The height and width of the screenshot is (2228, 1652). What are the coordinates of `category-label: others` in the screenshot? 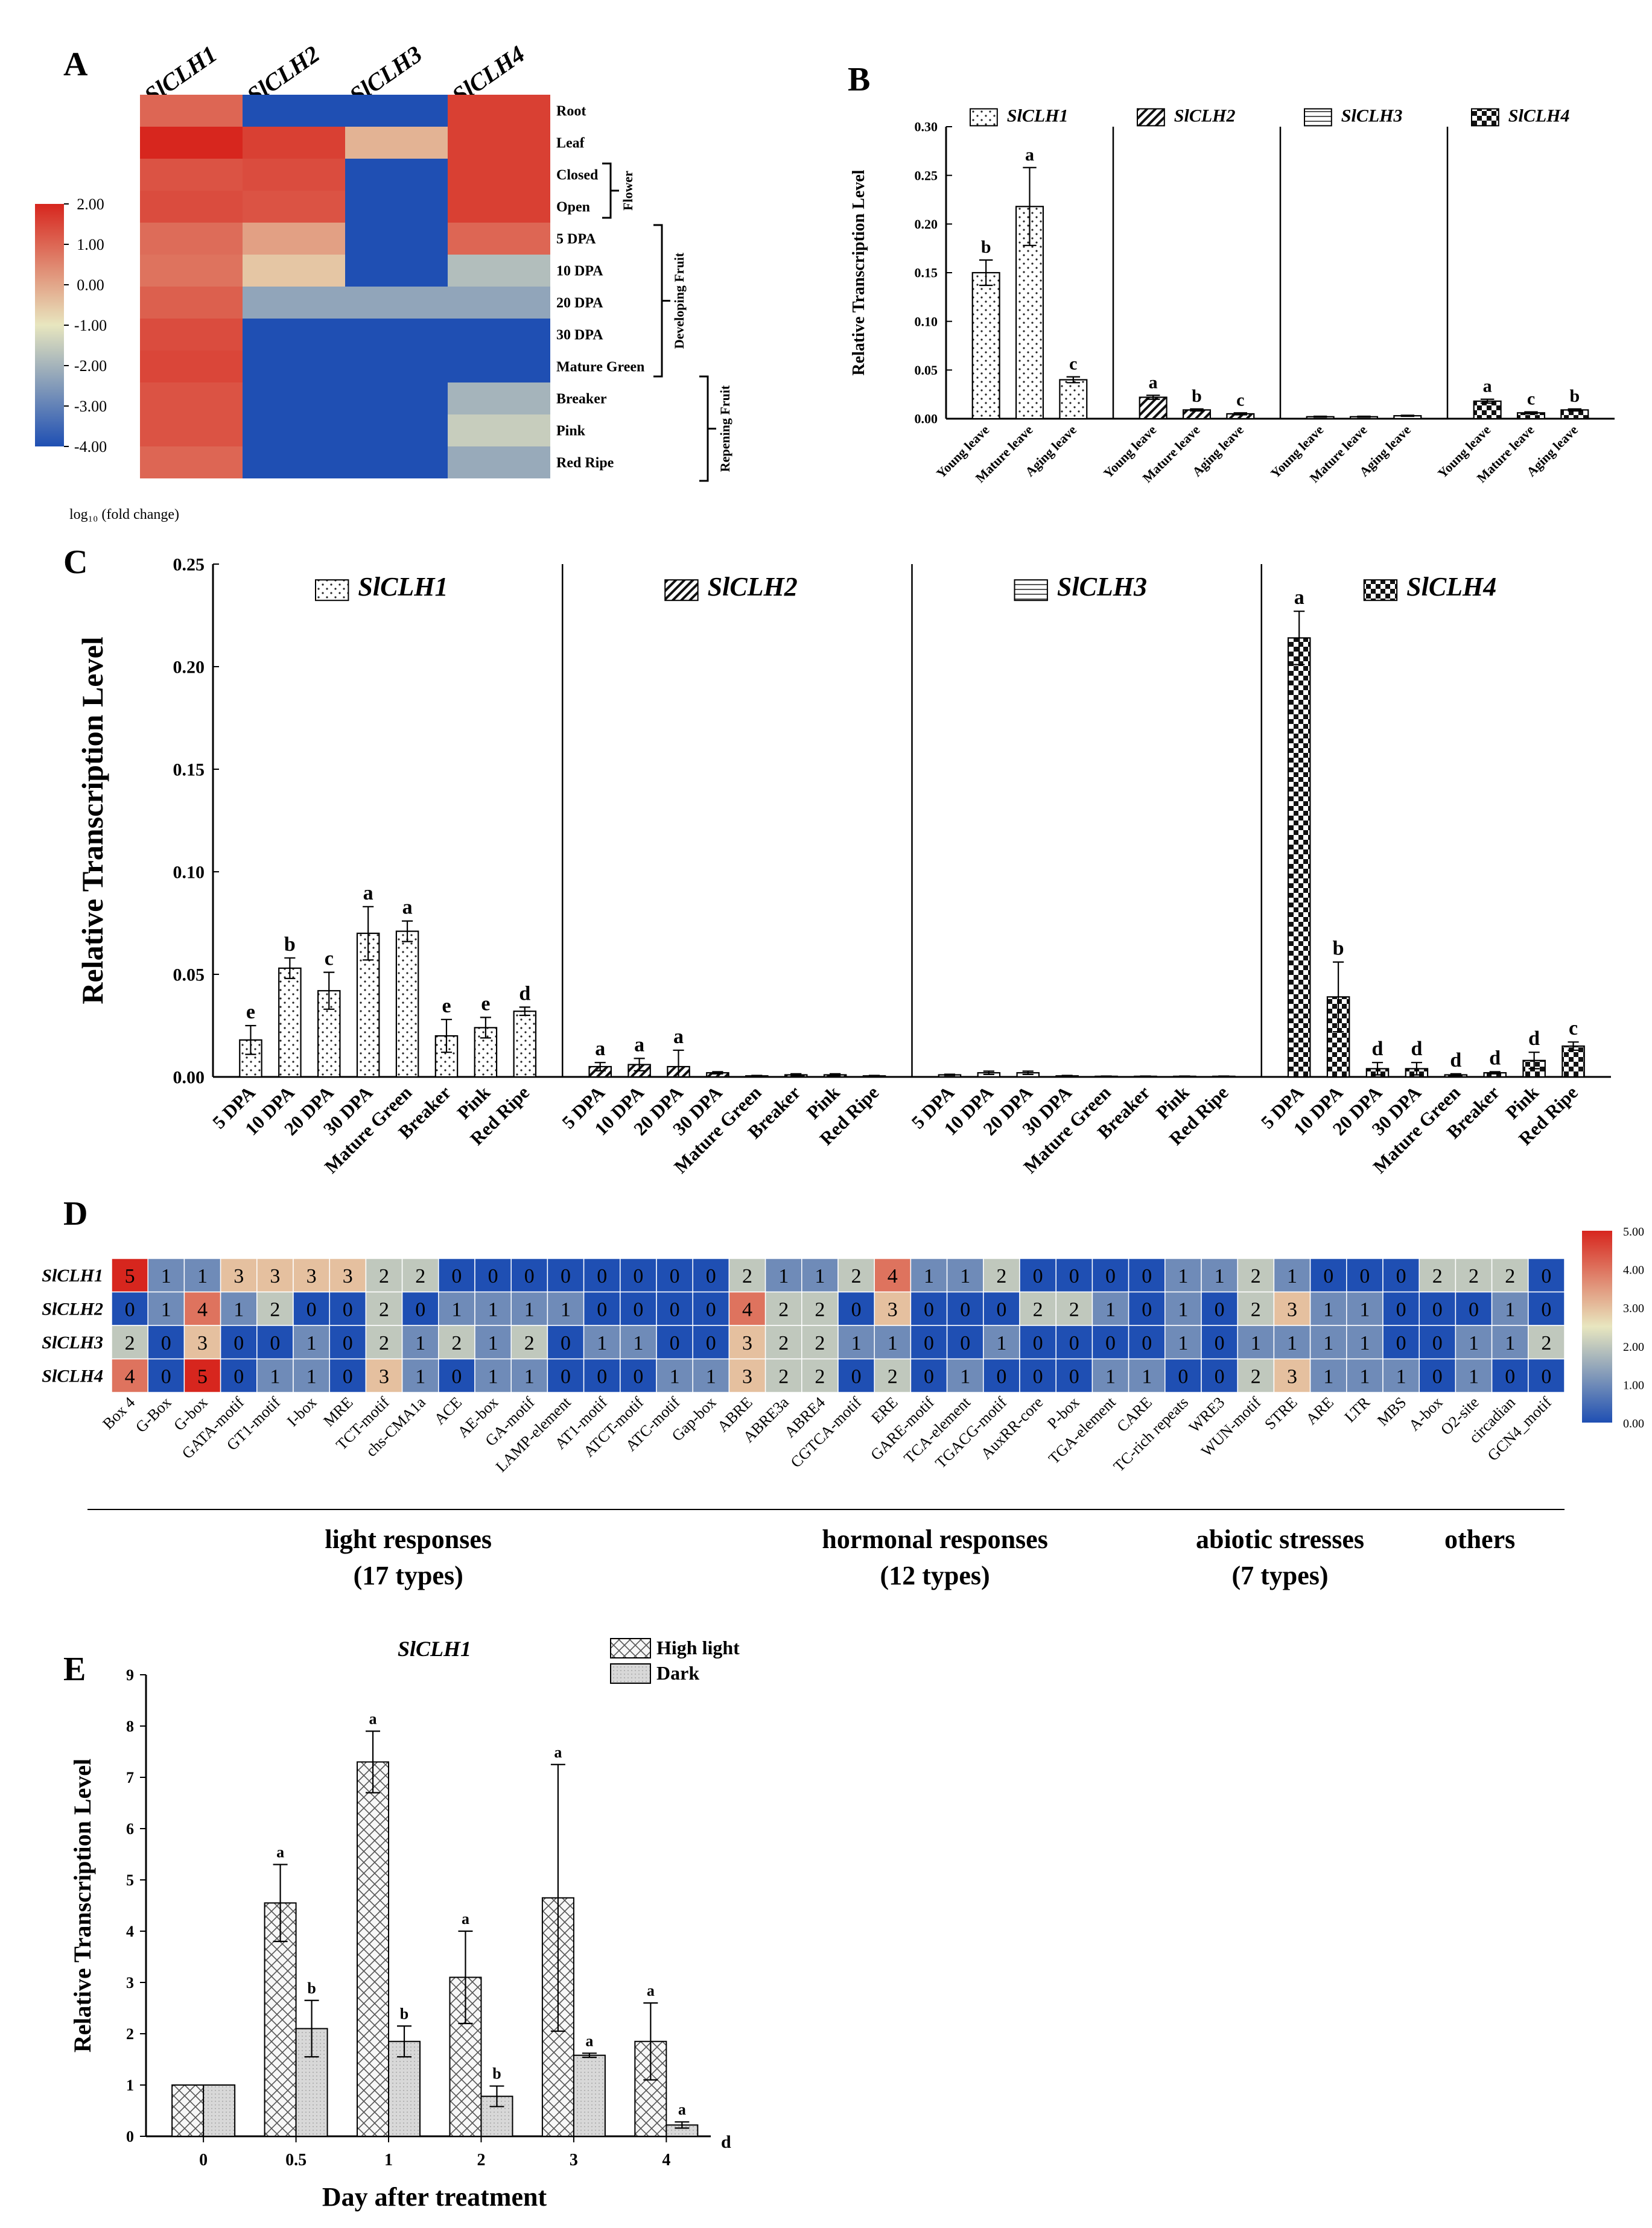 It's located at (1479, 1539).